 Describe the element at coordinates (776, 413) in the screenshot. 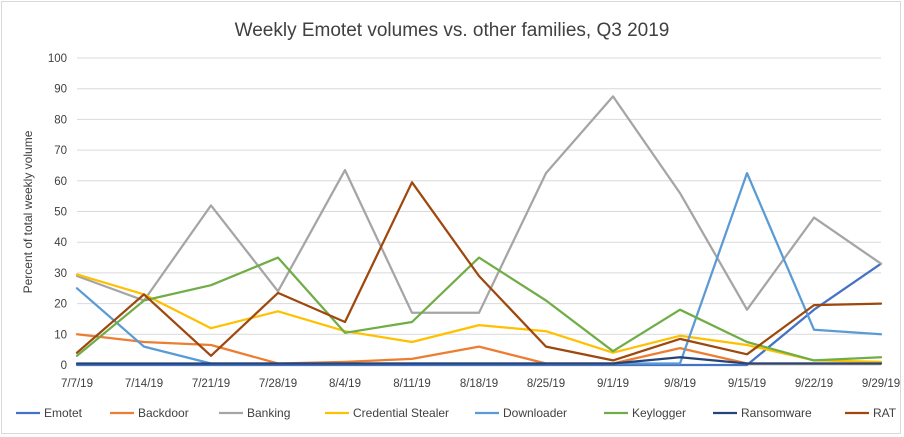

I see `legend-label: Ransomware` at that location.